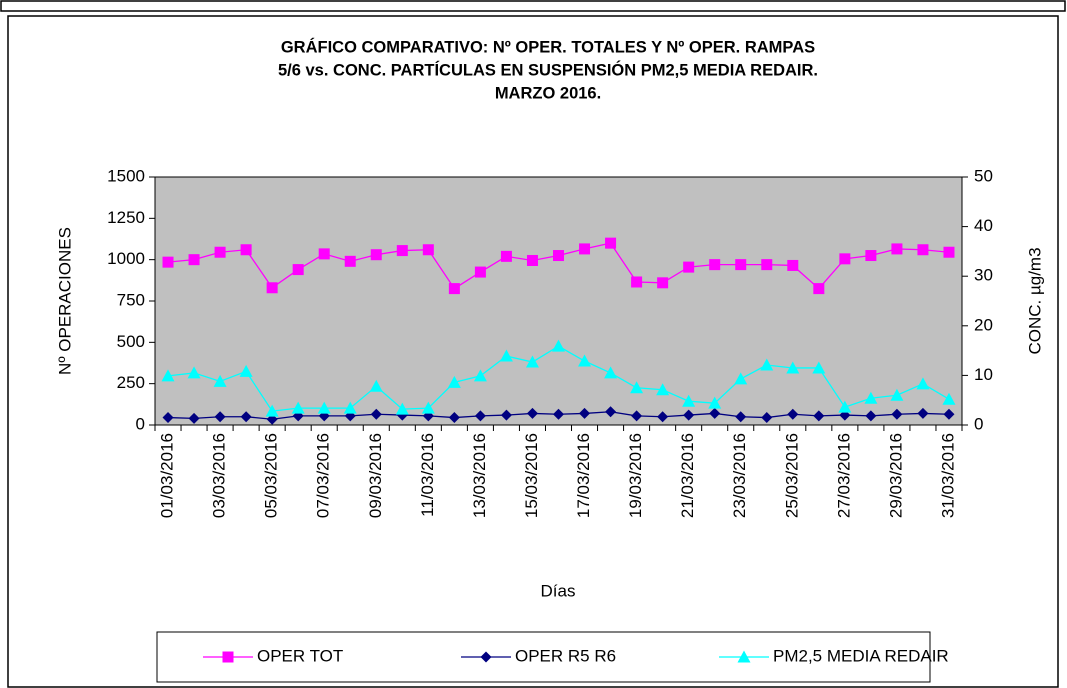 This screenshot has height=688, width=1067. What do you see at coordinates (861, 655) in the screenshot?
I see `legend-label: PM2,5 MEDIA REDAIR` at bounding box center [861, 655].